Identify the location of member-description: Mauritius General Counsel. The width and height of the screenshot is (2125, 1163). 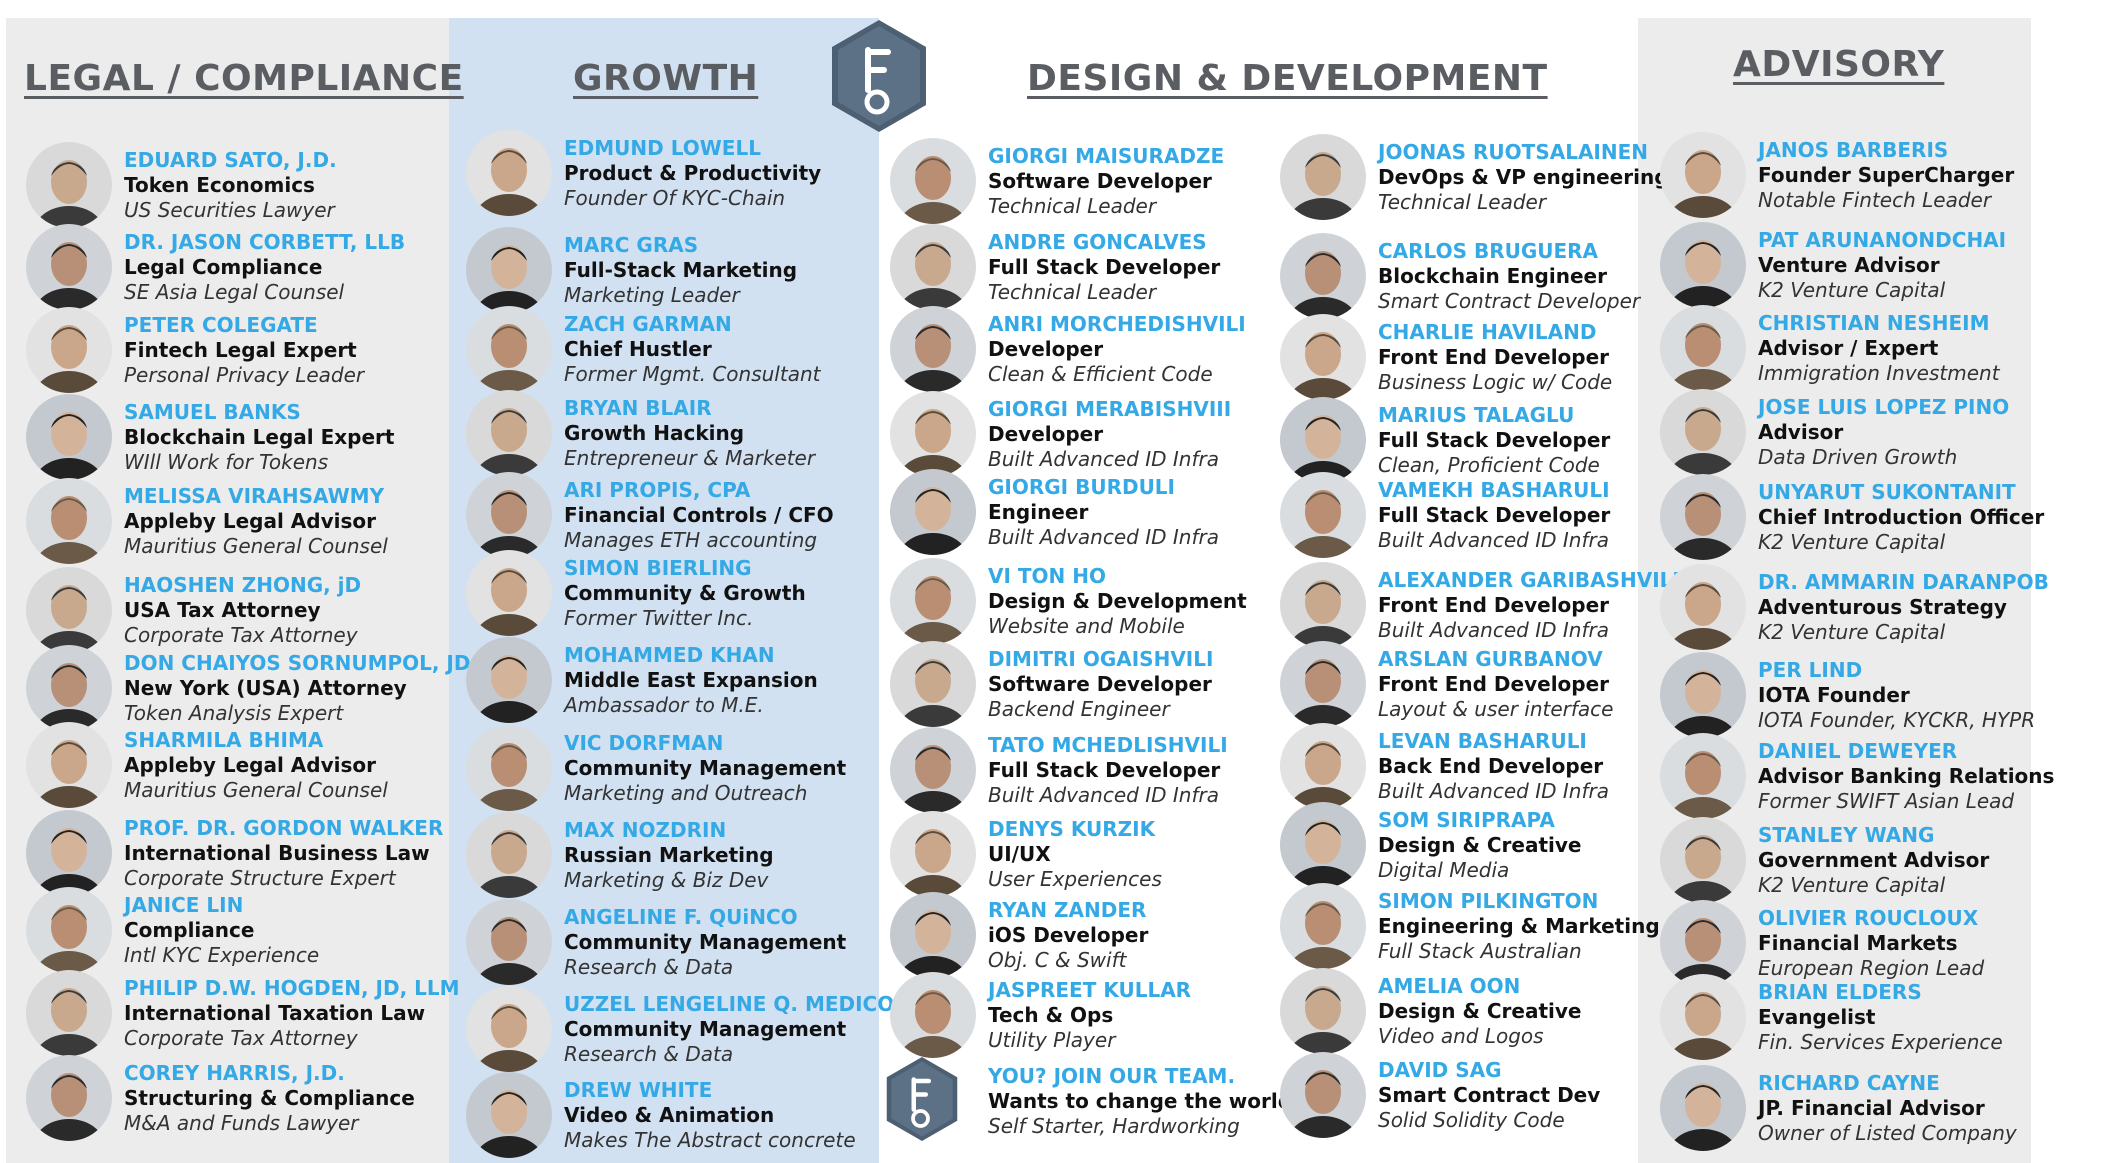
(256, 790).